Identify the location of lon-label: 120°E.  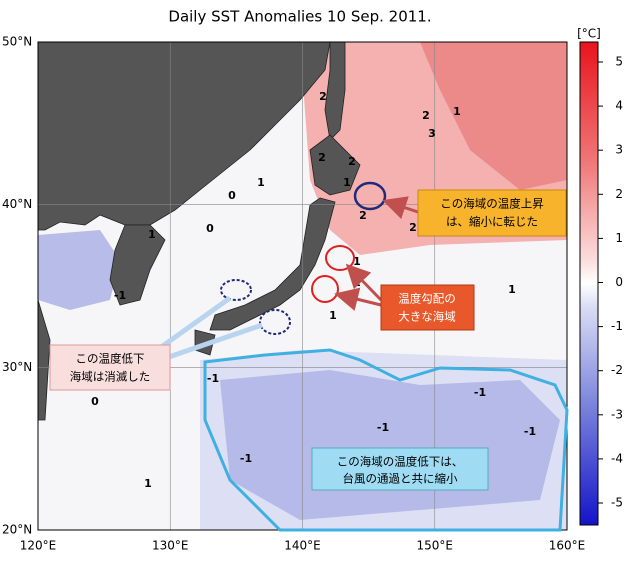
(38, 546).